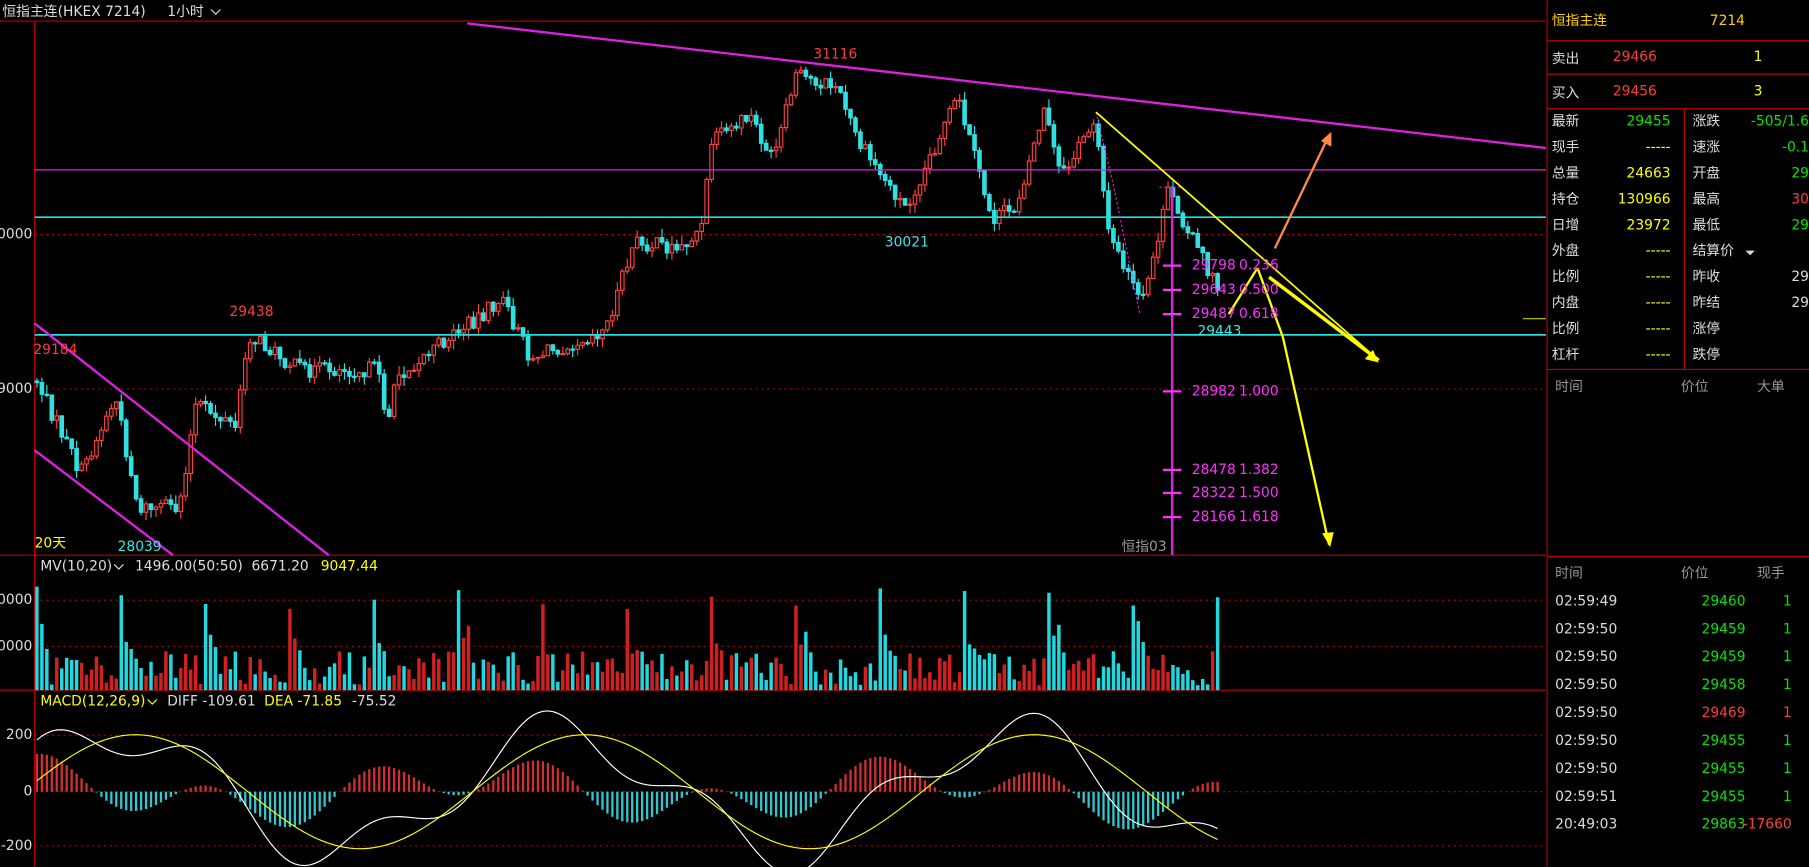 This screenshot has height=867, width=1809. Describe the element at coordinates (189, 567) in the screenshot. I see `indicator-value: 1496.00(50:50)` at that location.